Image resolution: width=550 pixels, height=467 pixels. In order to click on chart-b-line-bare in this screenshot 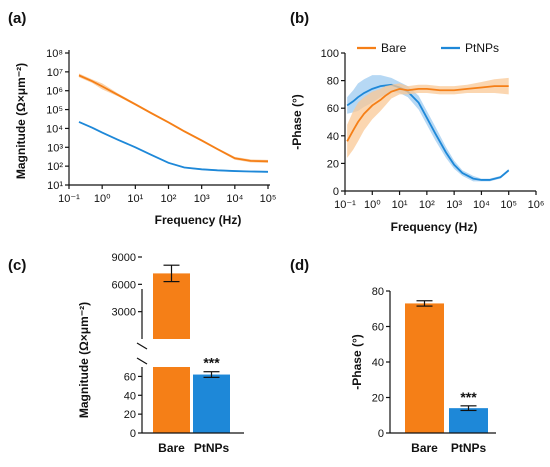, I will do `click(427, 113)`.